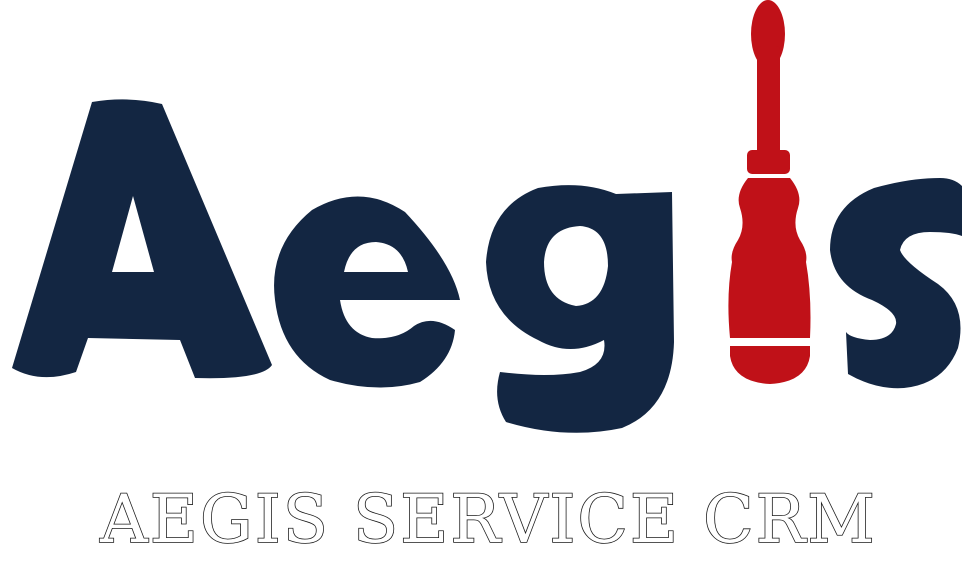  Describe the element at coordinates (367, 292) in the screenshot. I see `wordmark-letter-e` at that location.